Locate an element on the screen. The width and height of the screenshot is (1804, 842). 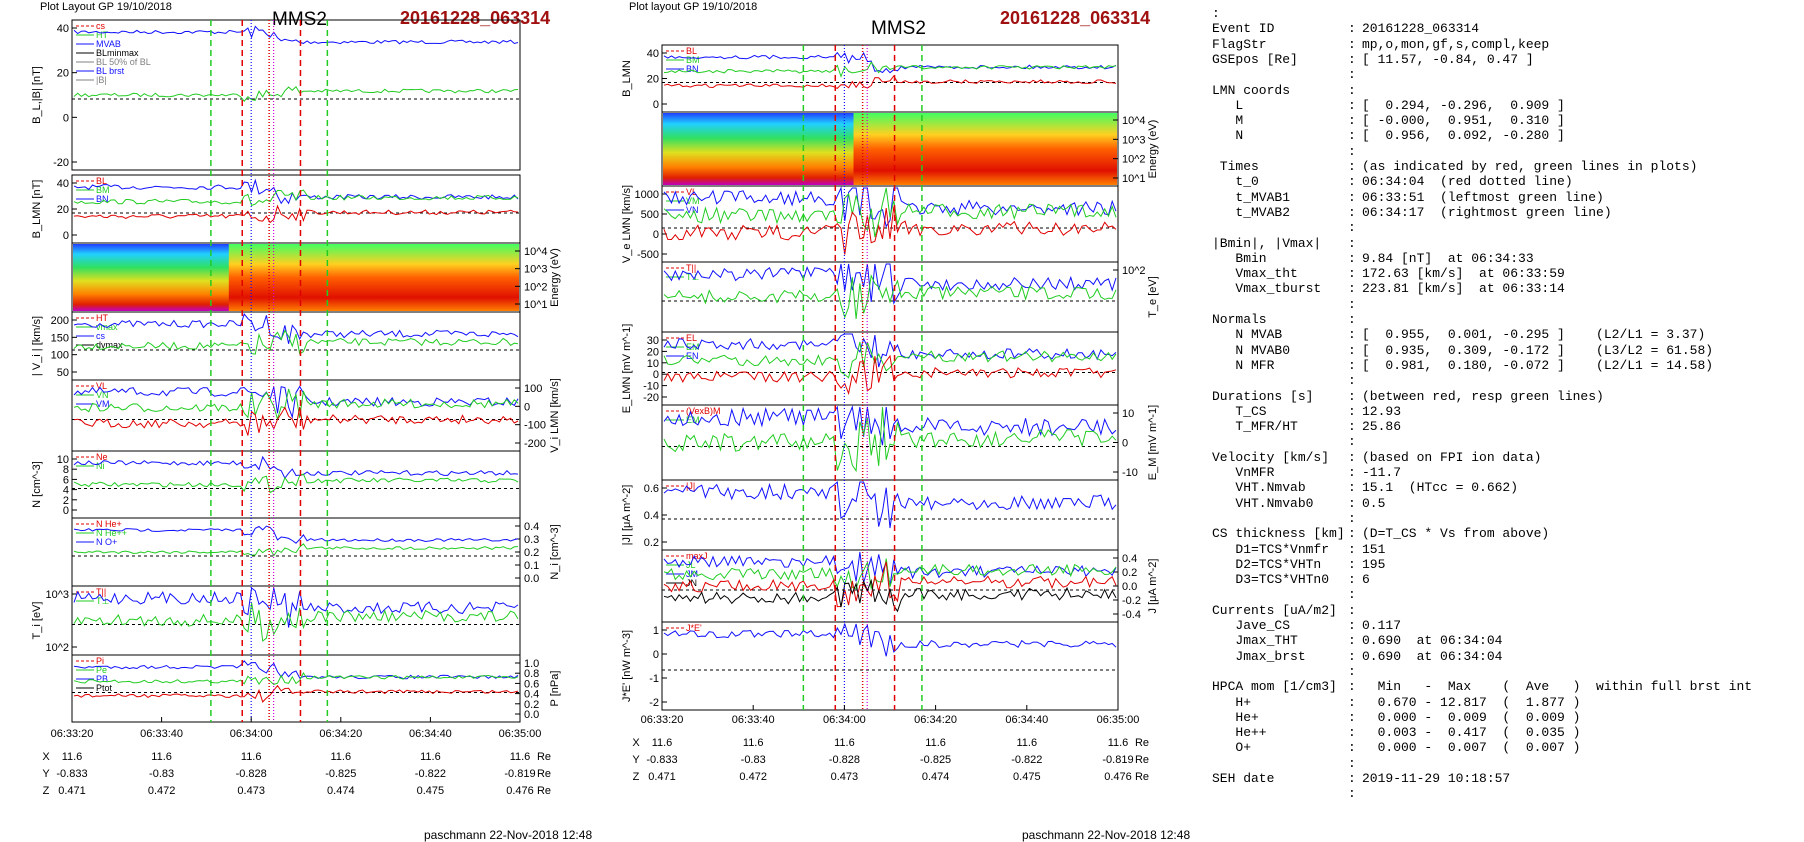
summary-key: |Bmin|, |Vmax| is located at coordinates (1267, 243).